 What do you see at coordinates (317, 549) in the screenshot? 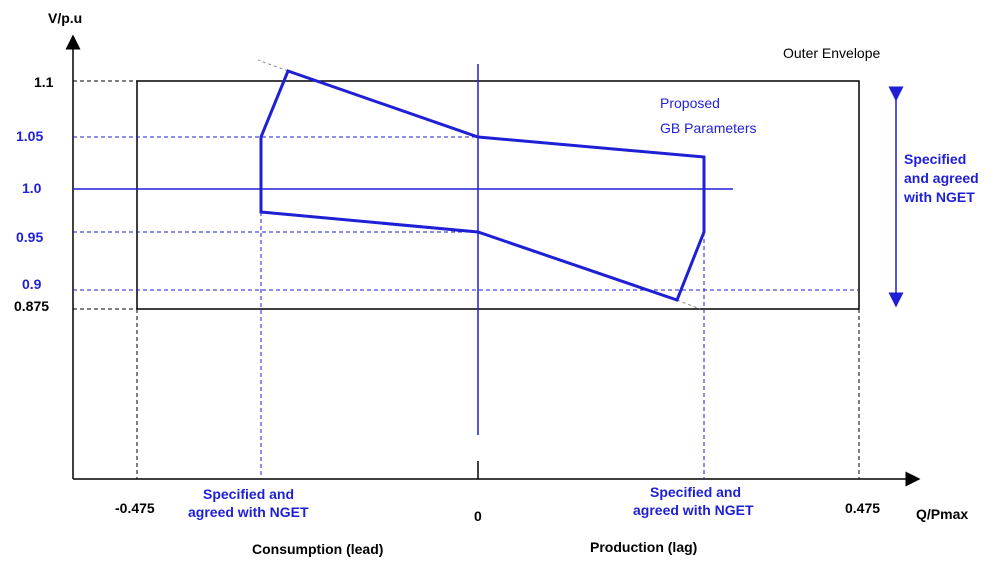
I see `consumption-label: Consumption (lead)` at bounding box center [317, 549].